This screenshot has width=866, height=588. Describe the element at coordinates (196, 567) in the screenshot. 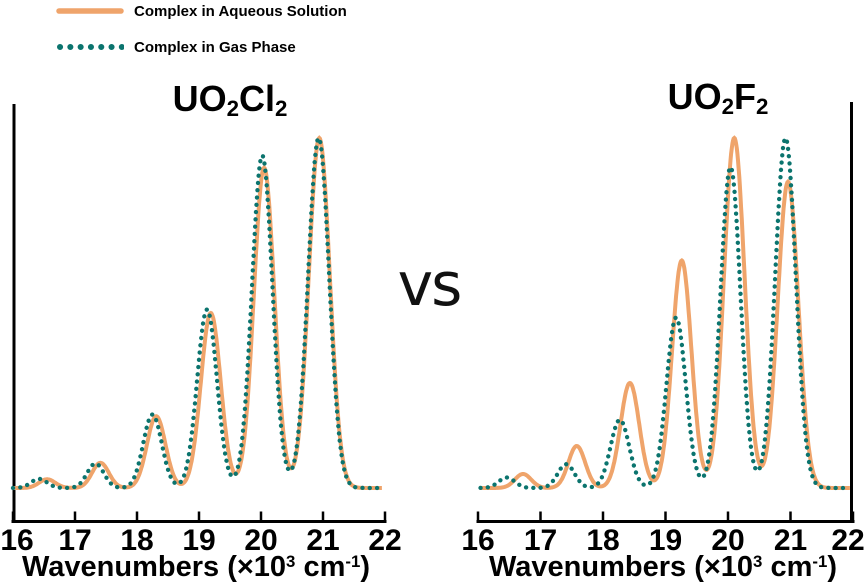

I see `x-axis-label-left: Wavenumbers (×103 cm-1)` at that location.